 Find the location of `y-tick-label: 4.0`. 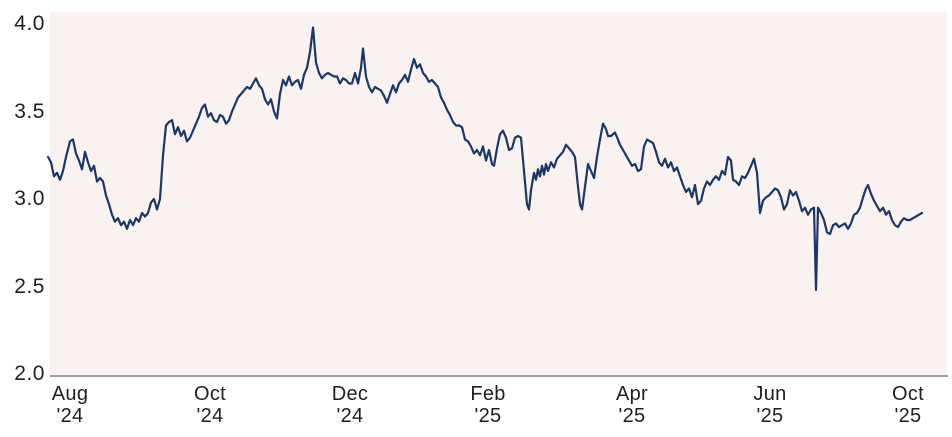

y-tick-label: 4.0 is located at coordinates (29, 23).